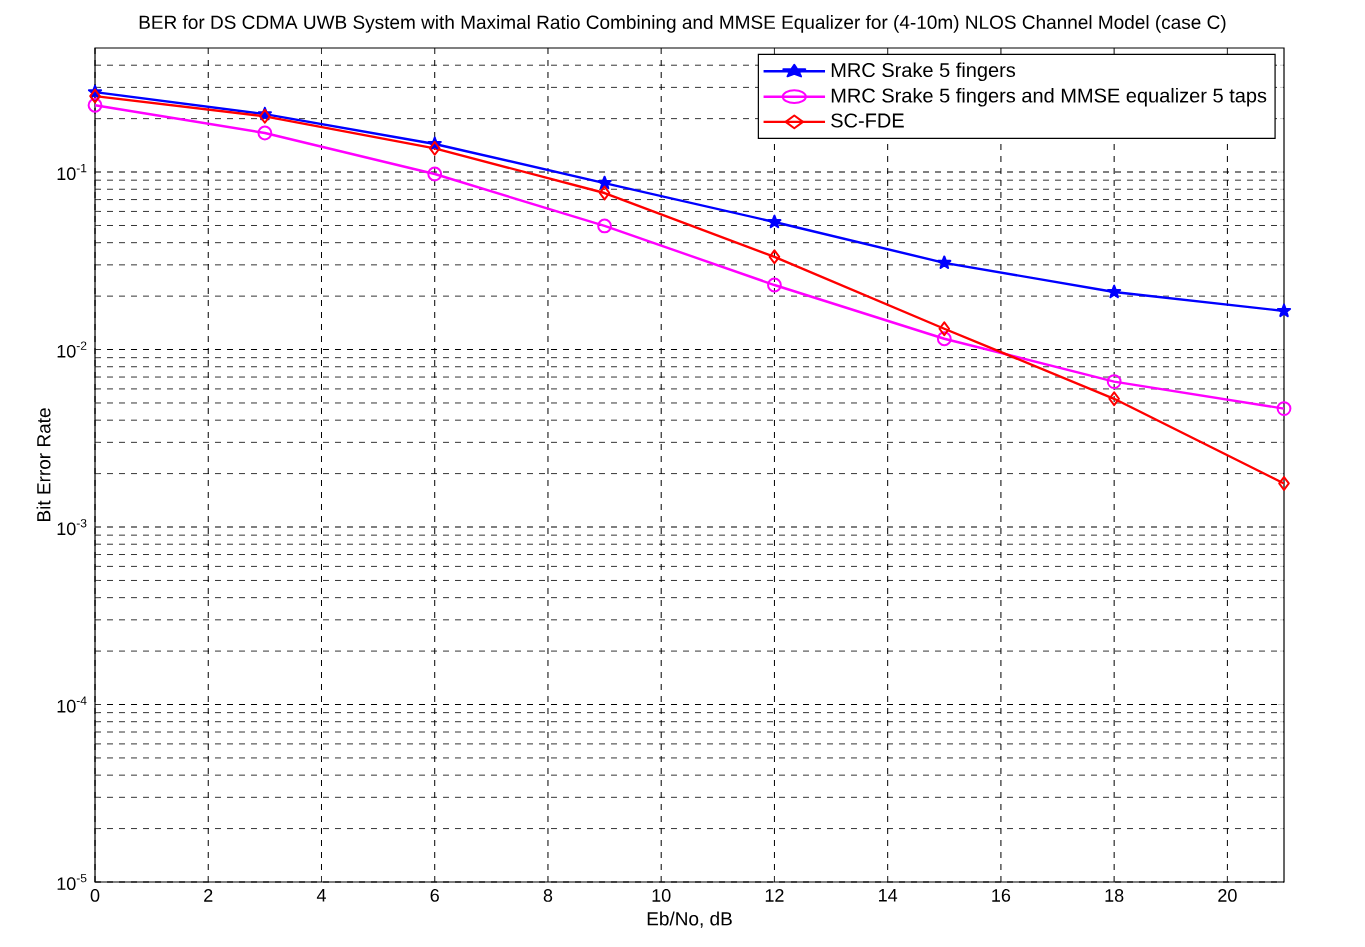  I want to click on y-tick-label: 10$^{-5}$, so click(72, 882).